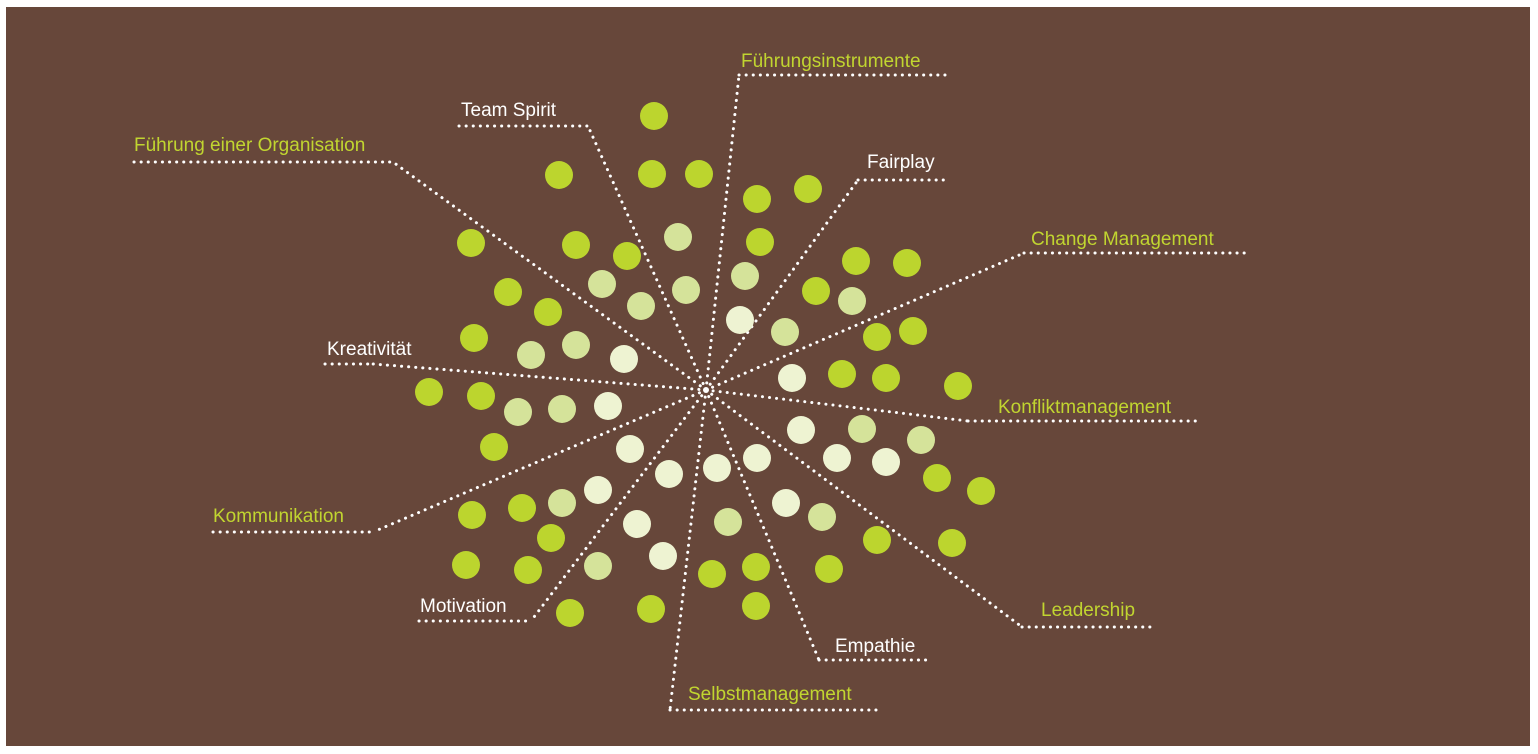 This screenshot has height=754, width=1538. Describe the element at coordinates (864, 508) in the screenshot. I see `connector-leadership` at that location.